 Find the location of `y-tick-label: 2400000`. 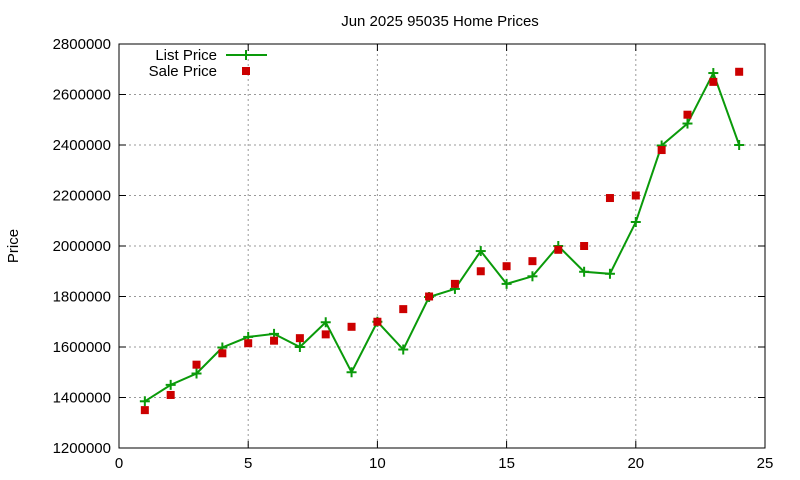

y-tick-label: 2400000 is located at coordinates (82, 145).